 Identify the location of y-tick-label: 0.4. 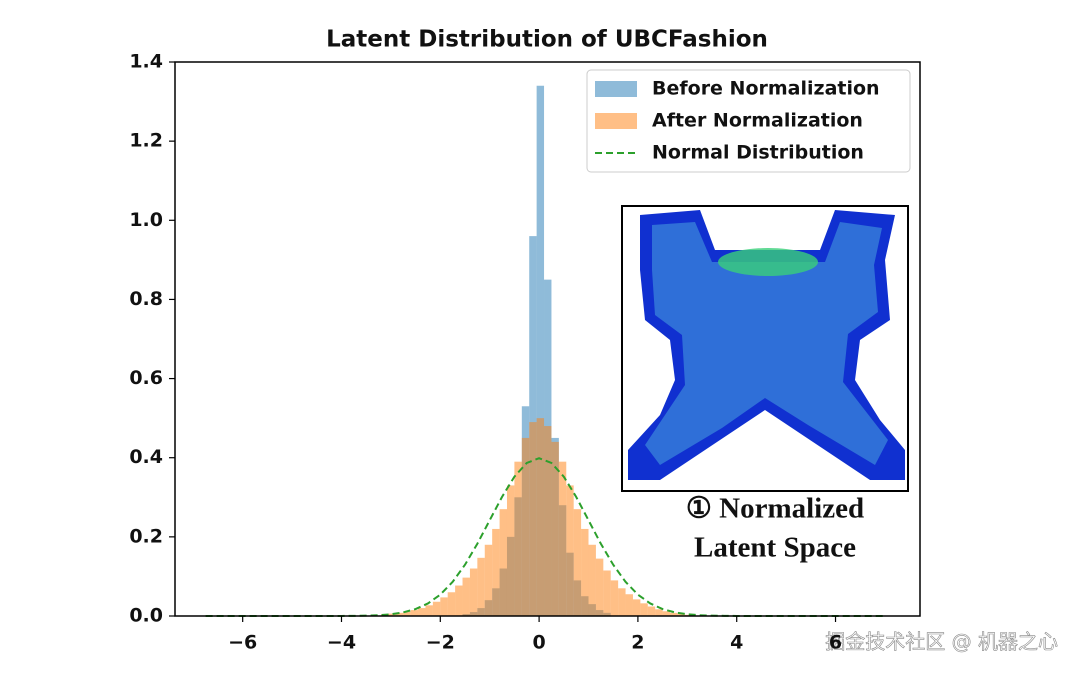
(146, 457).